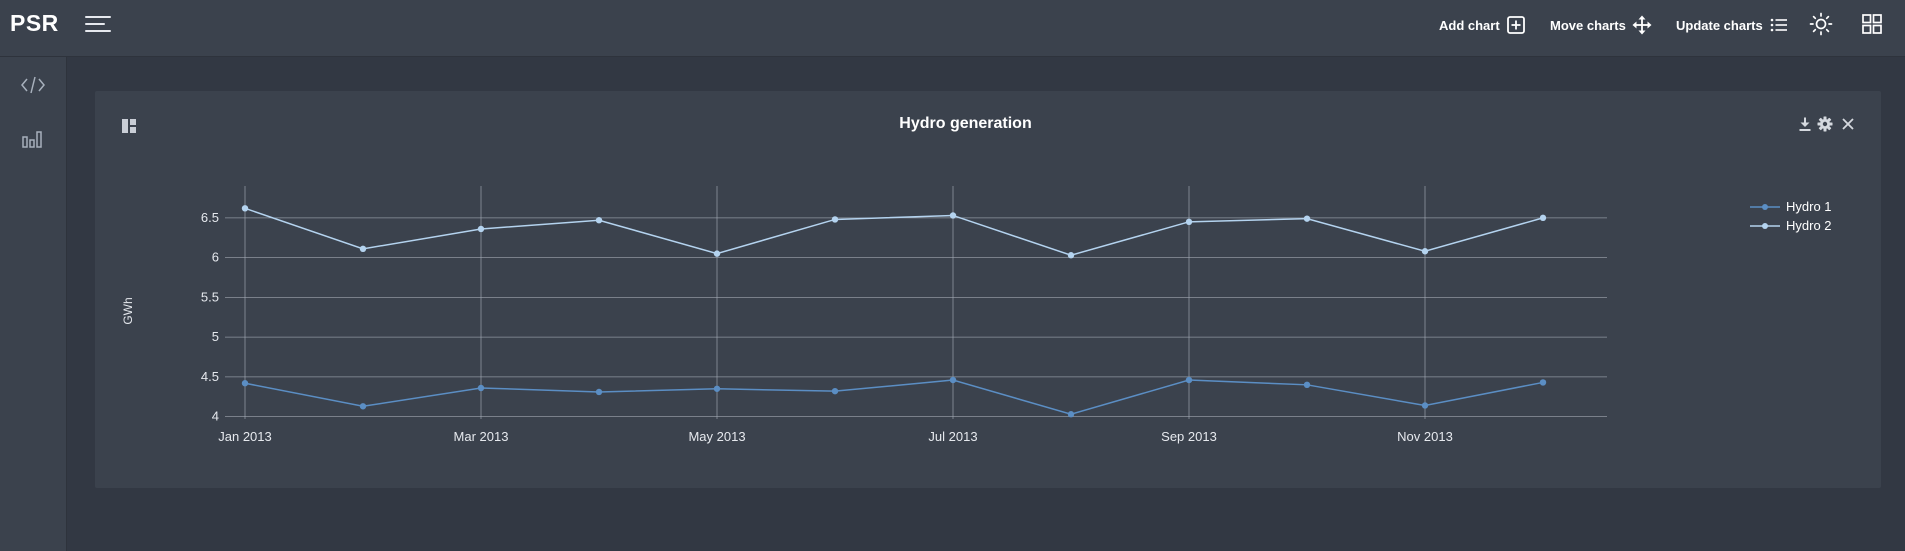  Describe the element at coordinates (98, 17) in the screenshot. I see `hamburger-icon` at that location.